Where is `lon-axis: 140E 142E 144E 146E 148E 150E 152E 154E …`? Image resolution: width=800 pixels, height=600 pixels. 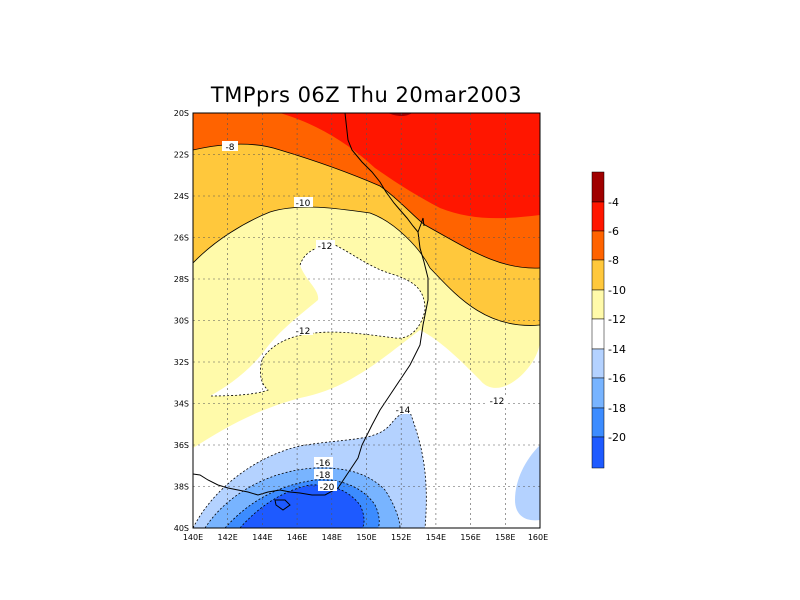
lon-axis: 140E 142E 144E 146E 148E 150E 152E 154E … is located at coordinates (365, 537).